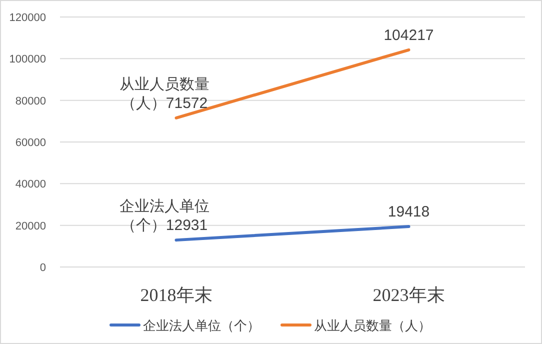 The height and width of the screenshot is (344, 542). Describe the element at coordinates (27, 18) in the screenshot. I see `y-tick-label: 120000` at that location.